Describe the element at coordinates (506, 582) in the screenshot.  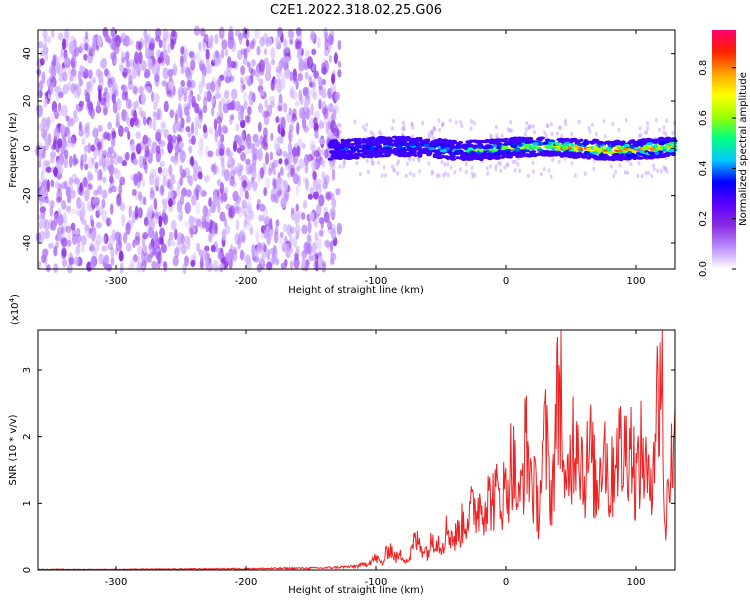
I see `snr-x-tick-label: 0` at that location.